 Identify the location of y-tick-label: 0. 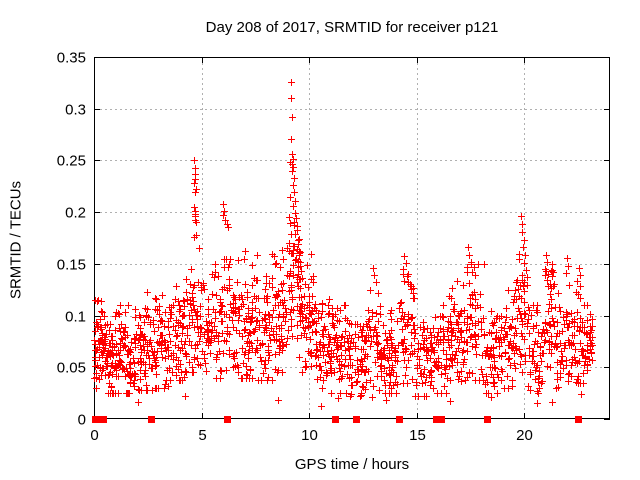
(82, 420).